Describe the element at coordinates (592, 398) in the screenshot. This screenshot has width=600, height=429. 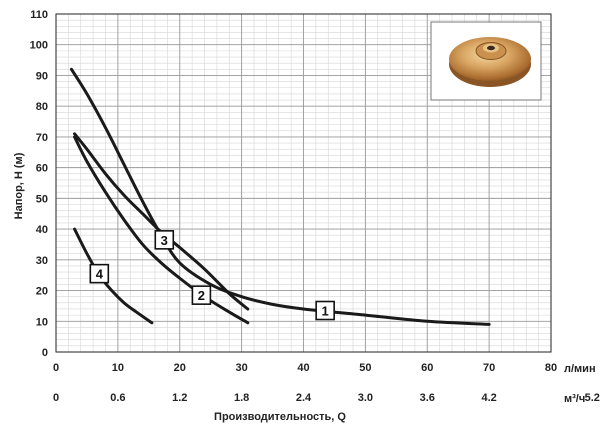
I see `x-tick-label-secondary: 5.2` at that location.